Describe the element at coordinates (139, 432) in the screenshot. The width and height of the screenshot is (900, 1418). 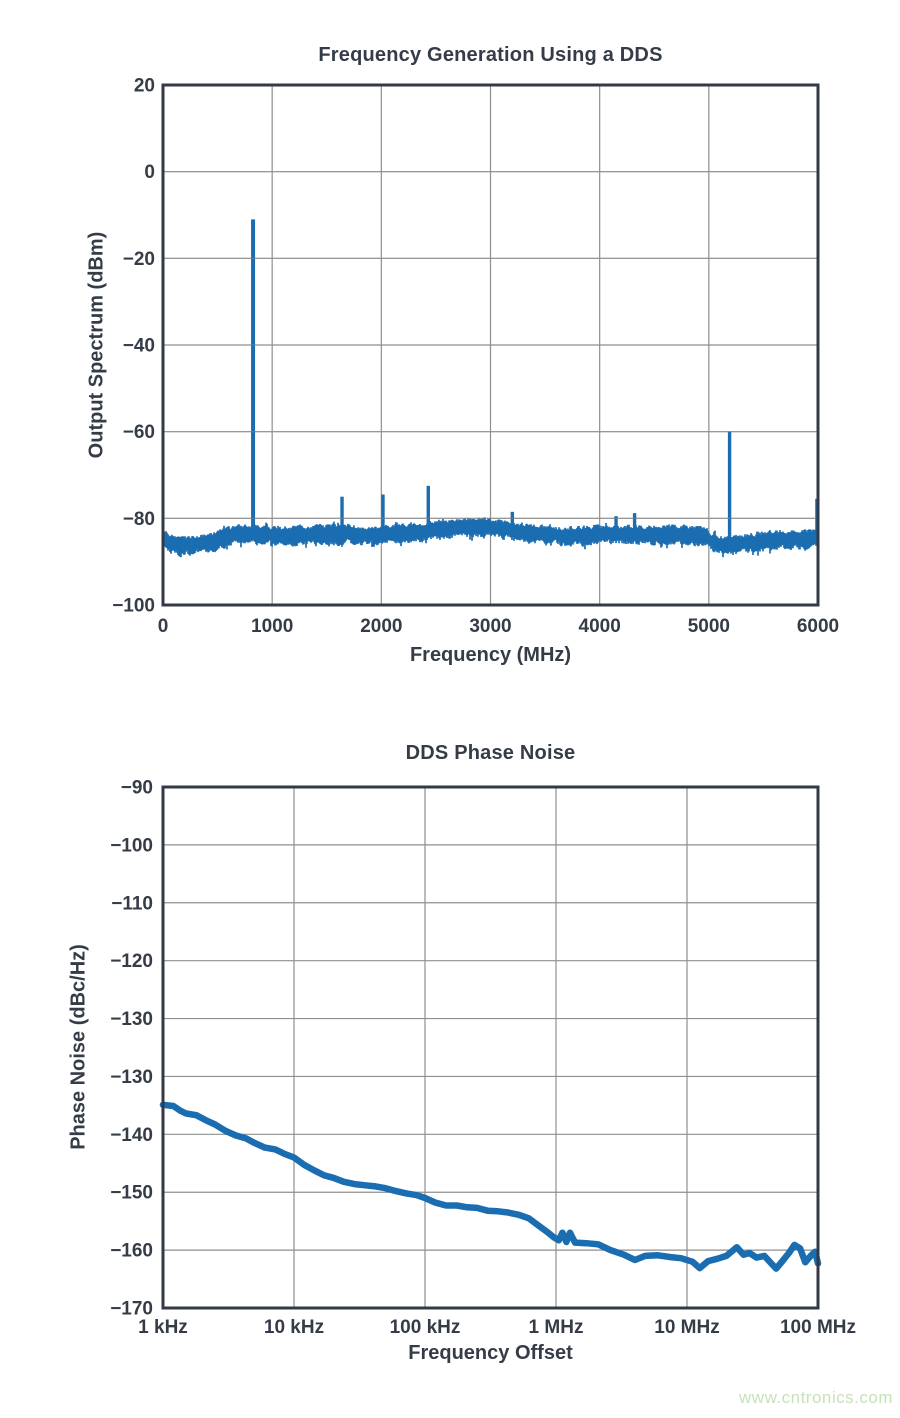
I see `spectrum-y-tick-label: −60` at that location.